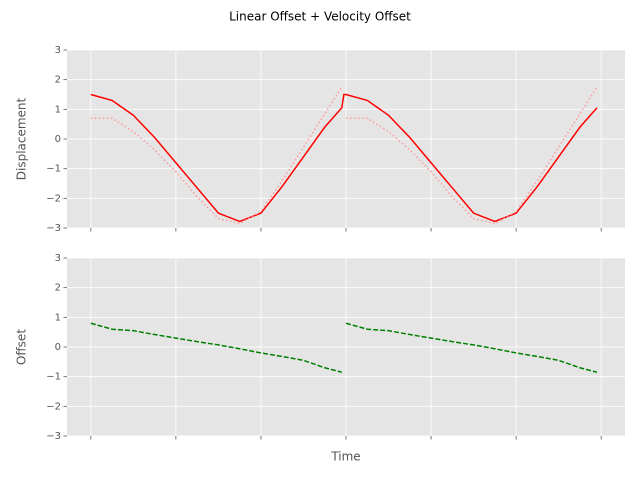 This screenshot has height=480, width=640. What do you see at coordinates (344, 347) in the screenshot?
I see `series-line` at bounding box center [344, 347].